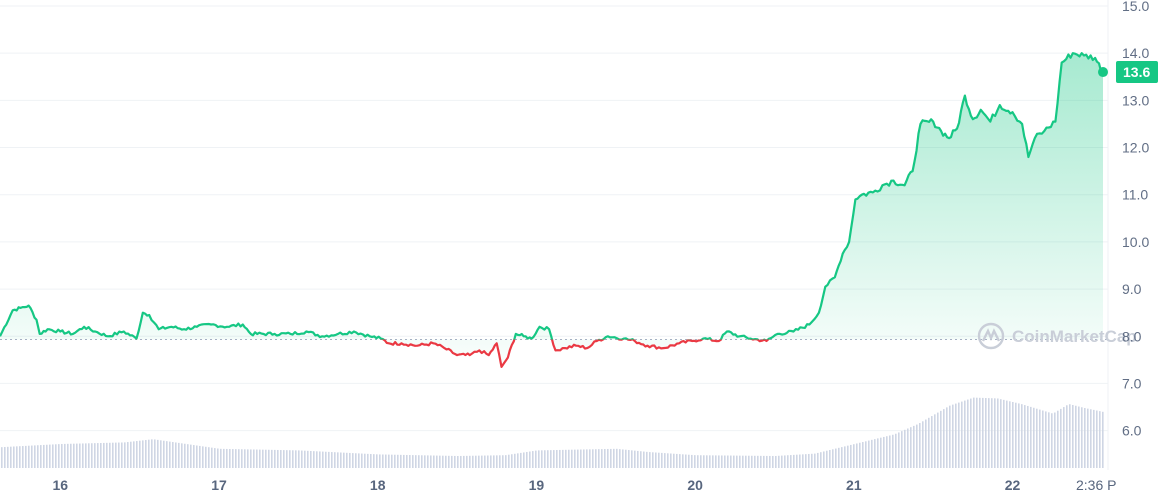 The width and height of the screenshot is (1161, 500). Describe the element at coordinates (1096, 485) in the screenshot. I see `time-label: 2:36 P` at that location.